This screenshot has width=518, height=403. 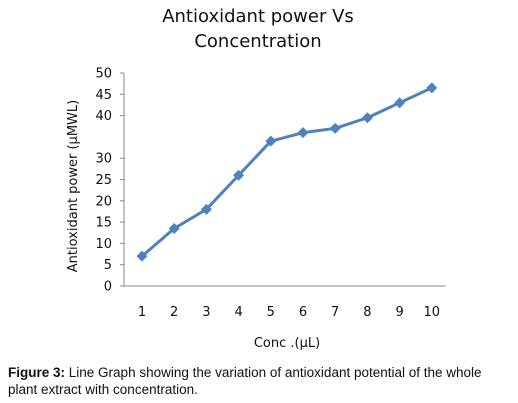 What do you see at coordinates (103, 223) in the screenshot?
I see `y-tick-label: 15` at bounding box center [103, 223].